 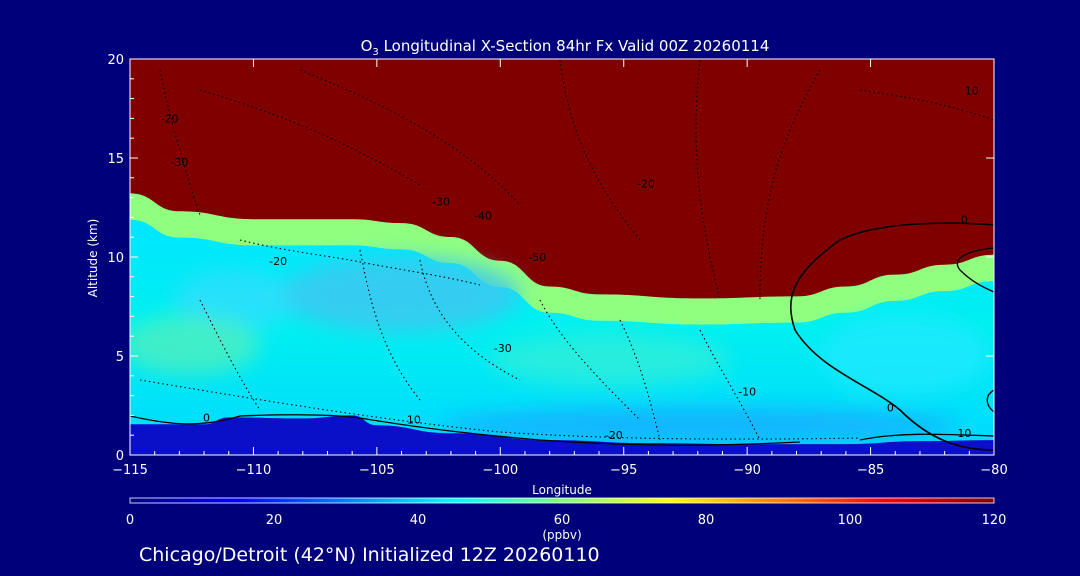 I want to click on contour-label-7: 10, so click(x=972, y=91).